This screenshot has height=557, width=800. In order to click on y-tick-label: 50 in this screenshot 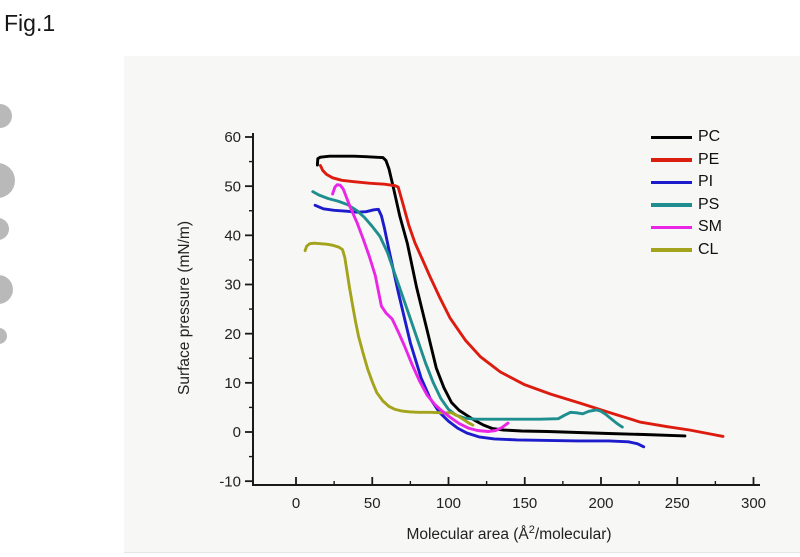, I will do `click(232, 186)`.